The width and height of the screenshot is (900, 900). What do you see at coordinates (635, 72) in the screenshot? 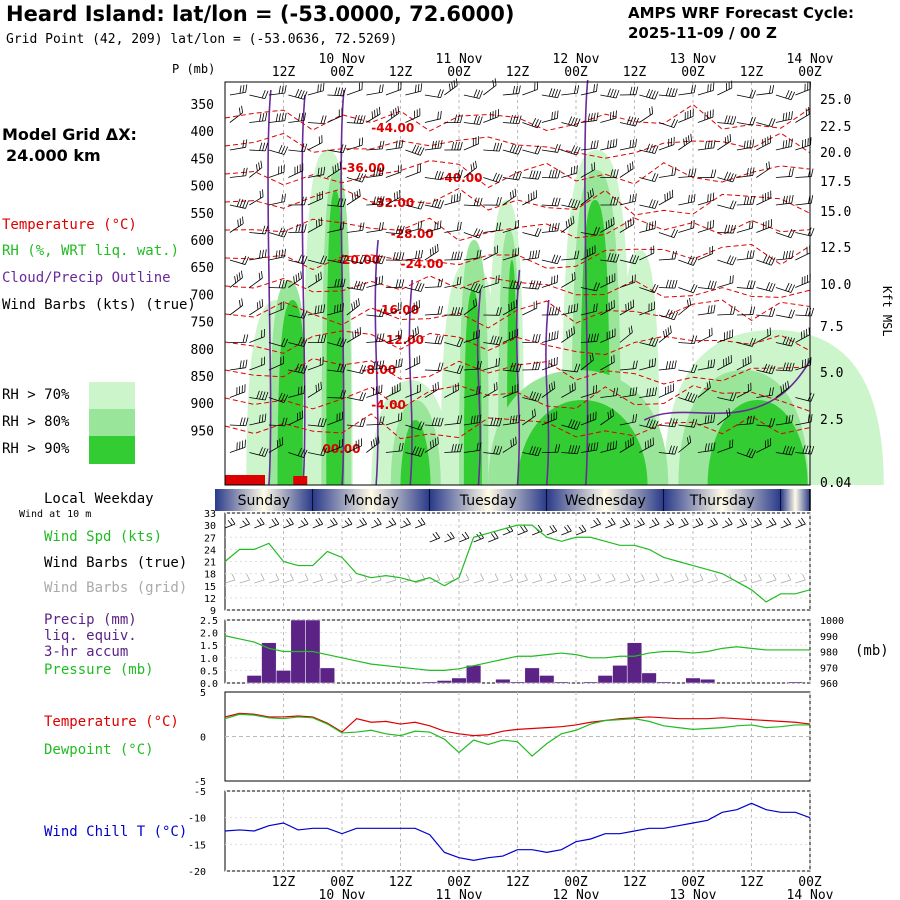
I see `top-time-tick: 12Z` at bounding box center [635, 72].